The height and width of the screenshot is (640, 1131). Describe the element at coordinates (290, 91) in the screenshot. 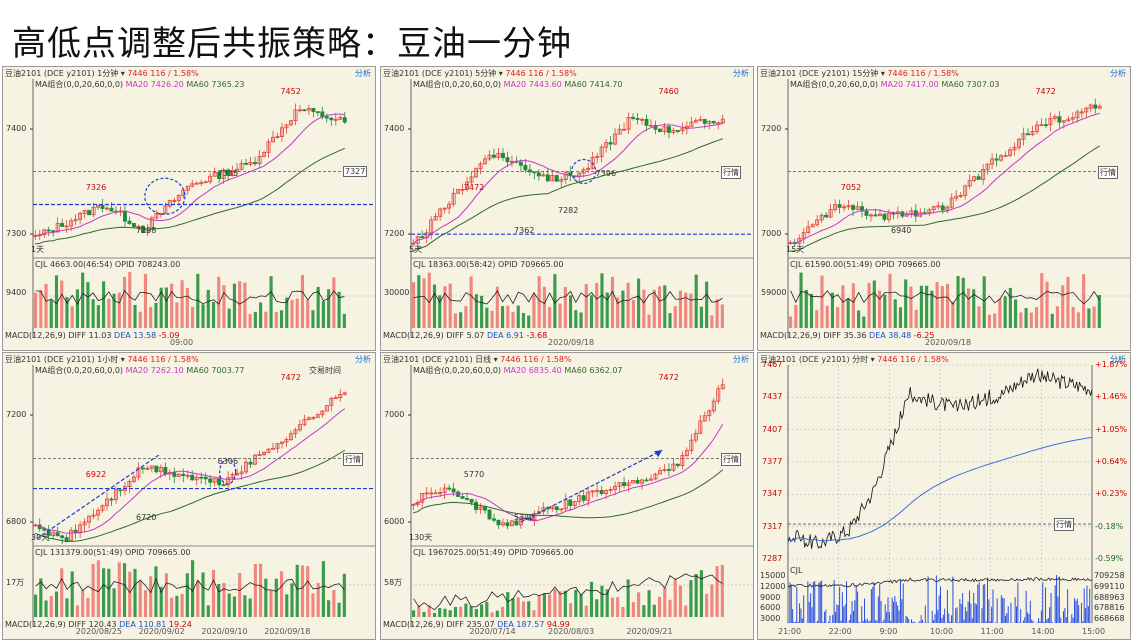

I see `extreme-price-label: 7452` at that location.